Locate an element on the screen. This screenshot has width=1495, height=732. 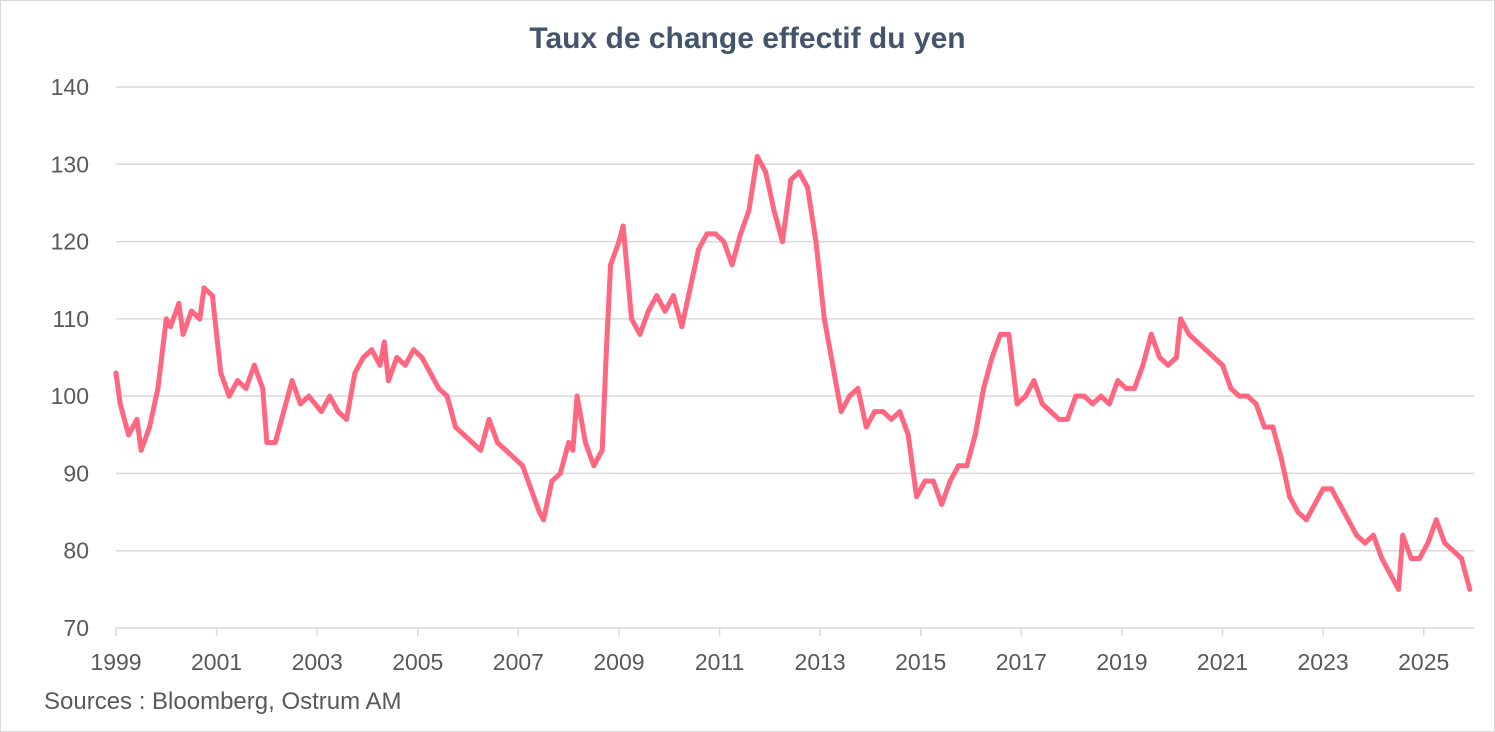
x-tick-label: 2023 is located at coordinates (1323, 662).